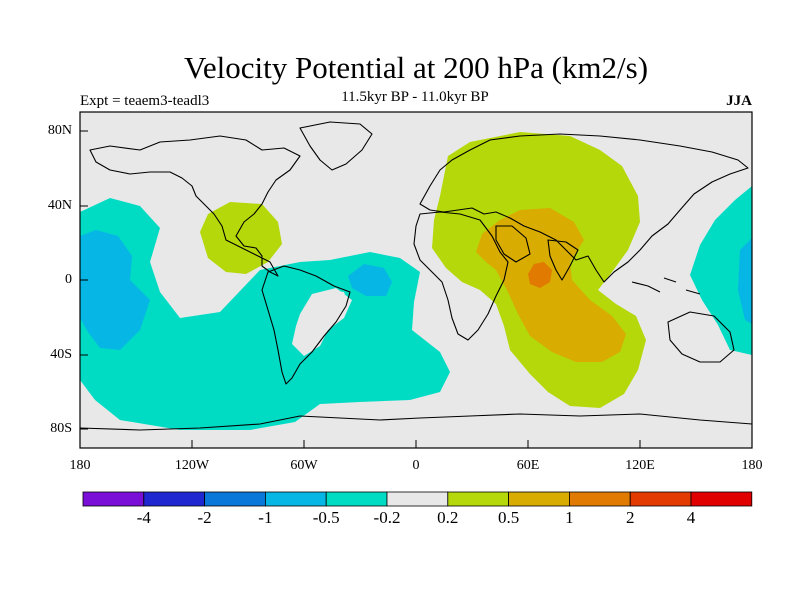  I want to click on negative-region-west-pacific, so click(721, 270).